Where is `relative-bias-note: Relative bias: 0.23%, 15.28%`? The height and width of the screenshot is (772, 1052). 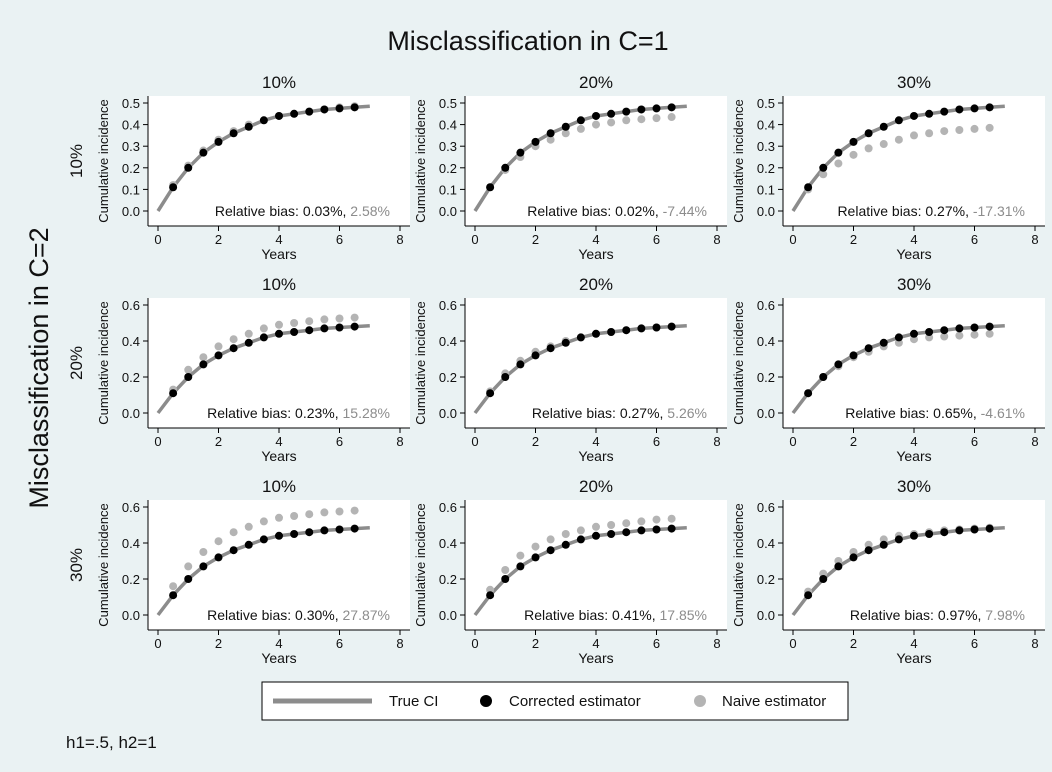 relative-bias-note: Relative bias: 0.23%, 15.28% is located at coordinates (298, 413).